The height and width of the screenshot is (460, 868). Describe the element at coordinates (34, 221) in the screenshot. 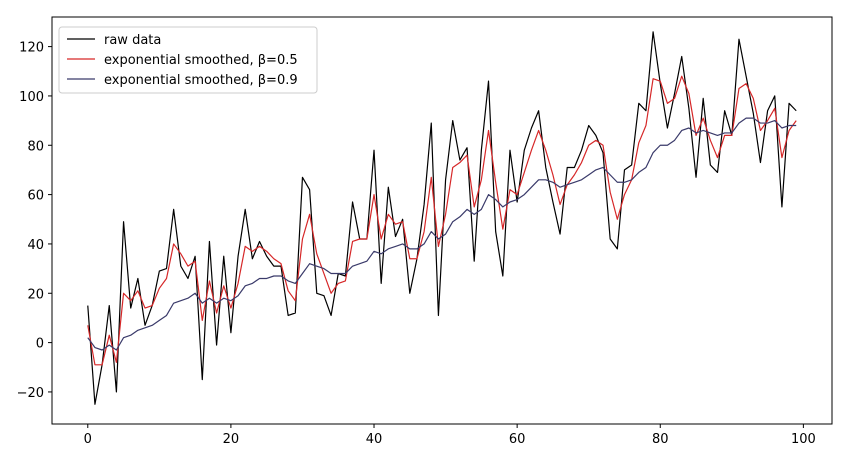

I see `y-axis: −20 0 20 40 60 80 100 120` at that location.